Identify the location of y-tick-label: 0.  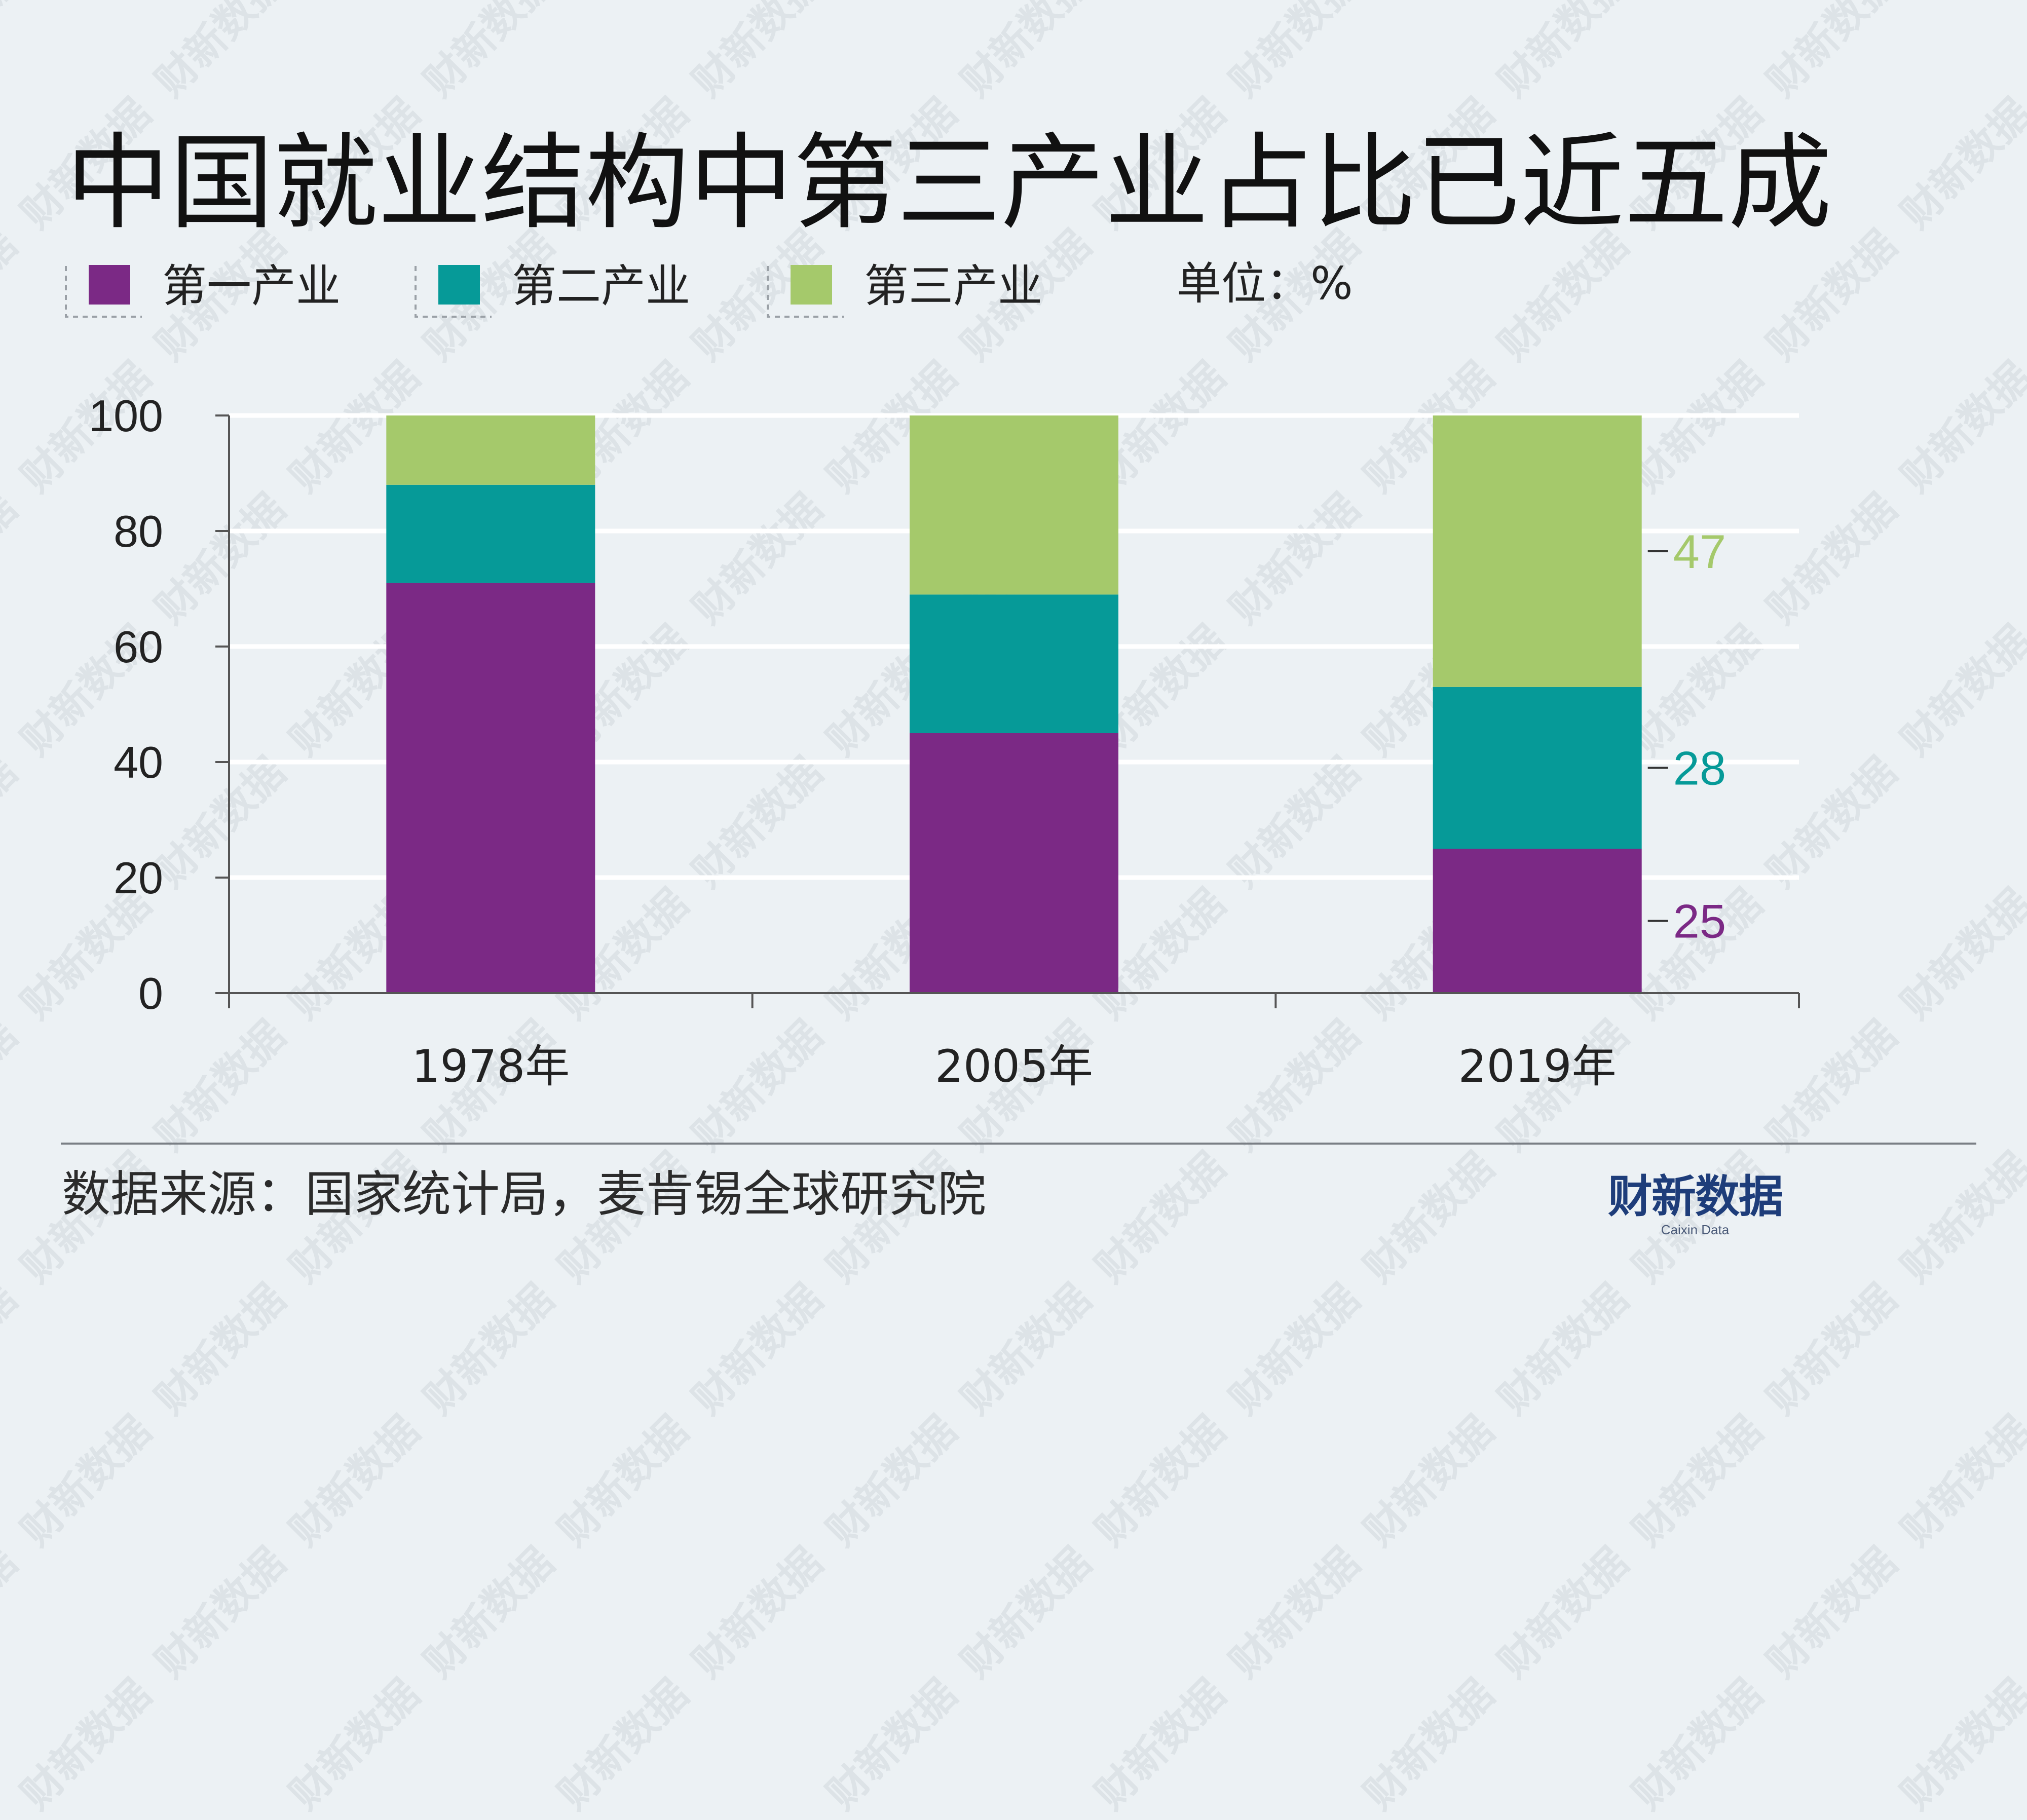
(150, 993).